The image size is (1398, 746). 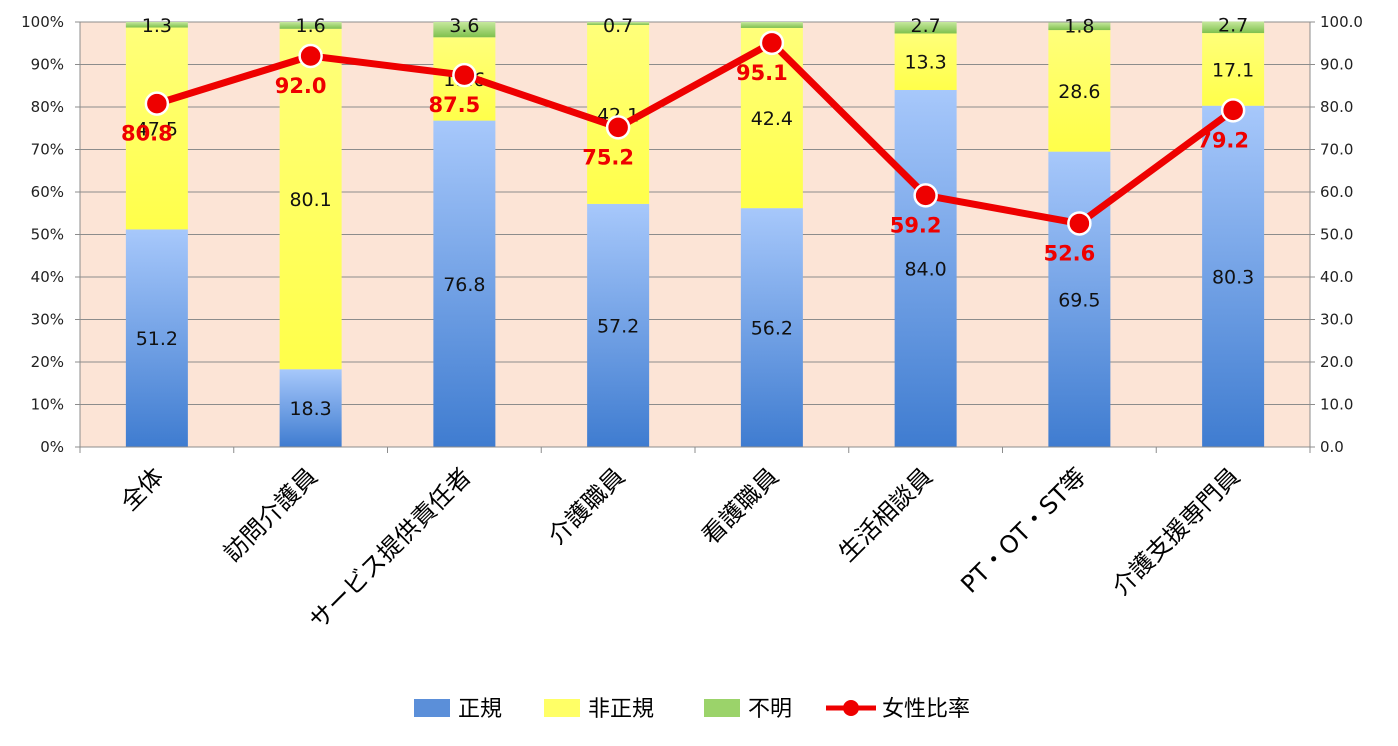 What do you see at coordinates (1341, 22) in the screenshot?
I see `right-tick-label: 100.0` at bounding box center [1341, 22].